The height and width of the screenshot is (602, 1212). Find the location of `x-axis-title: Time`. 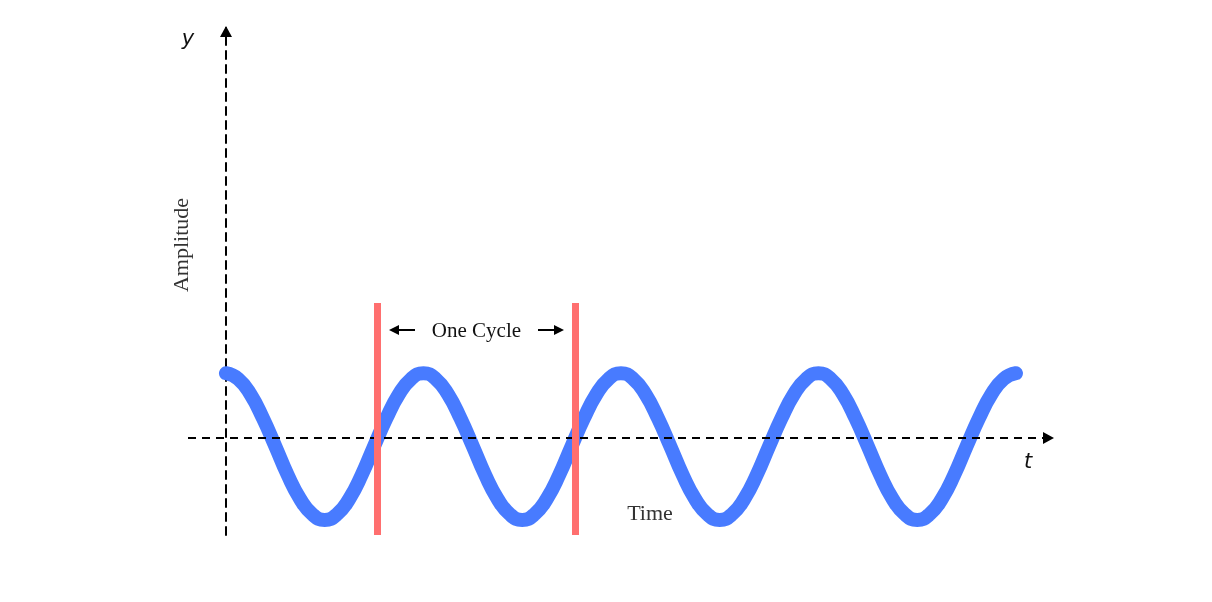

x-axis-title: Time is located at coordinates (650, 512).